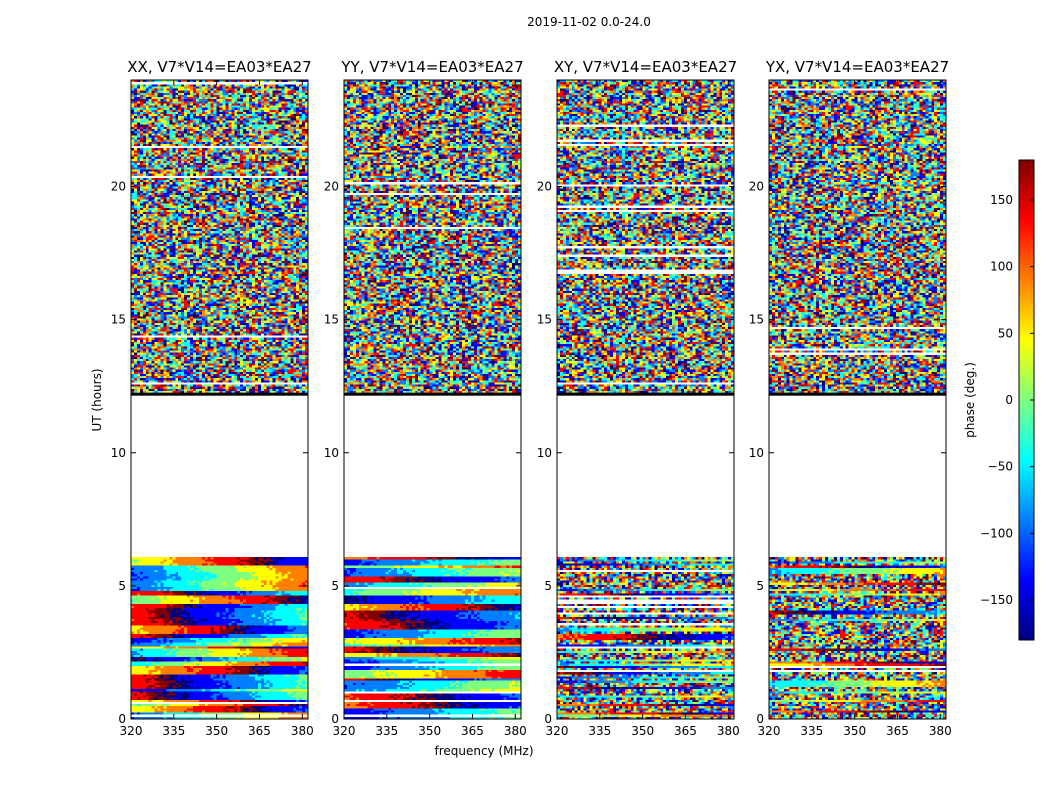 This screenshot has height=800, width=1050. Describe the element at coordinates (1000, 467) in the screenshot. I see `colorbar-tick-label: −50` at that location.